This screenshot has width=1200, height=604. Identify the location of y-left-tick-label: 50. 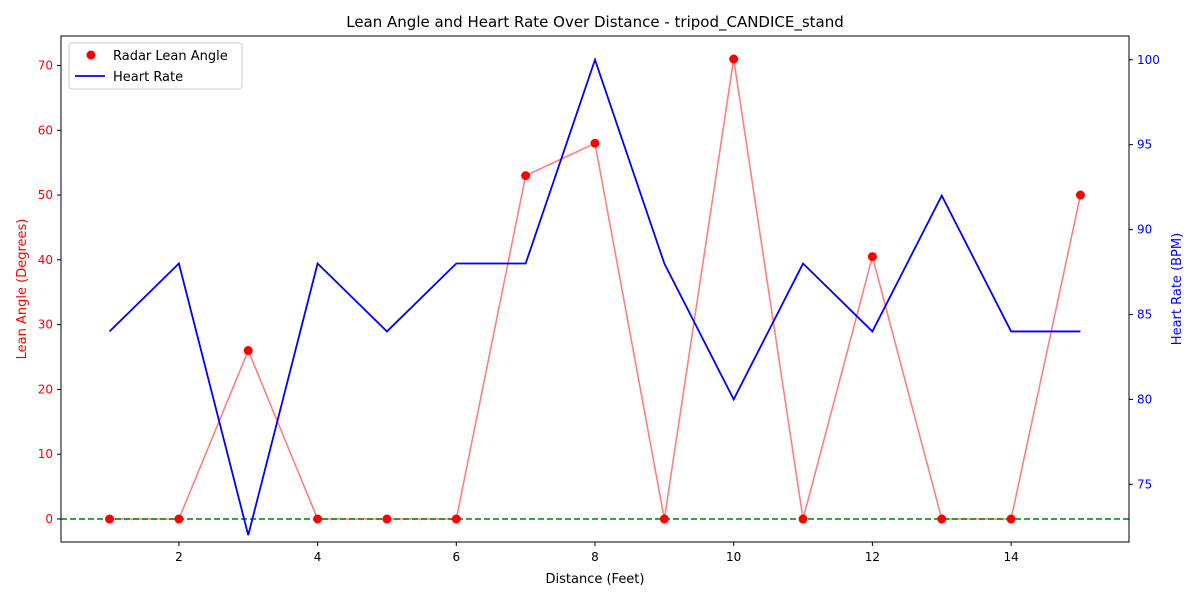
(45, 195).